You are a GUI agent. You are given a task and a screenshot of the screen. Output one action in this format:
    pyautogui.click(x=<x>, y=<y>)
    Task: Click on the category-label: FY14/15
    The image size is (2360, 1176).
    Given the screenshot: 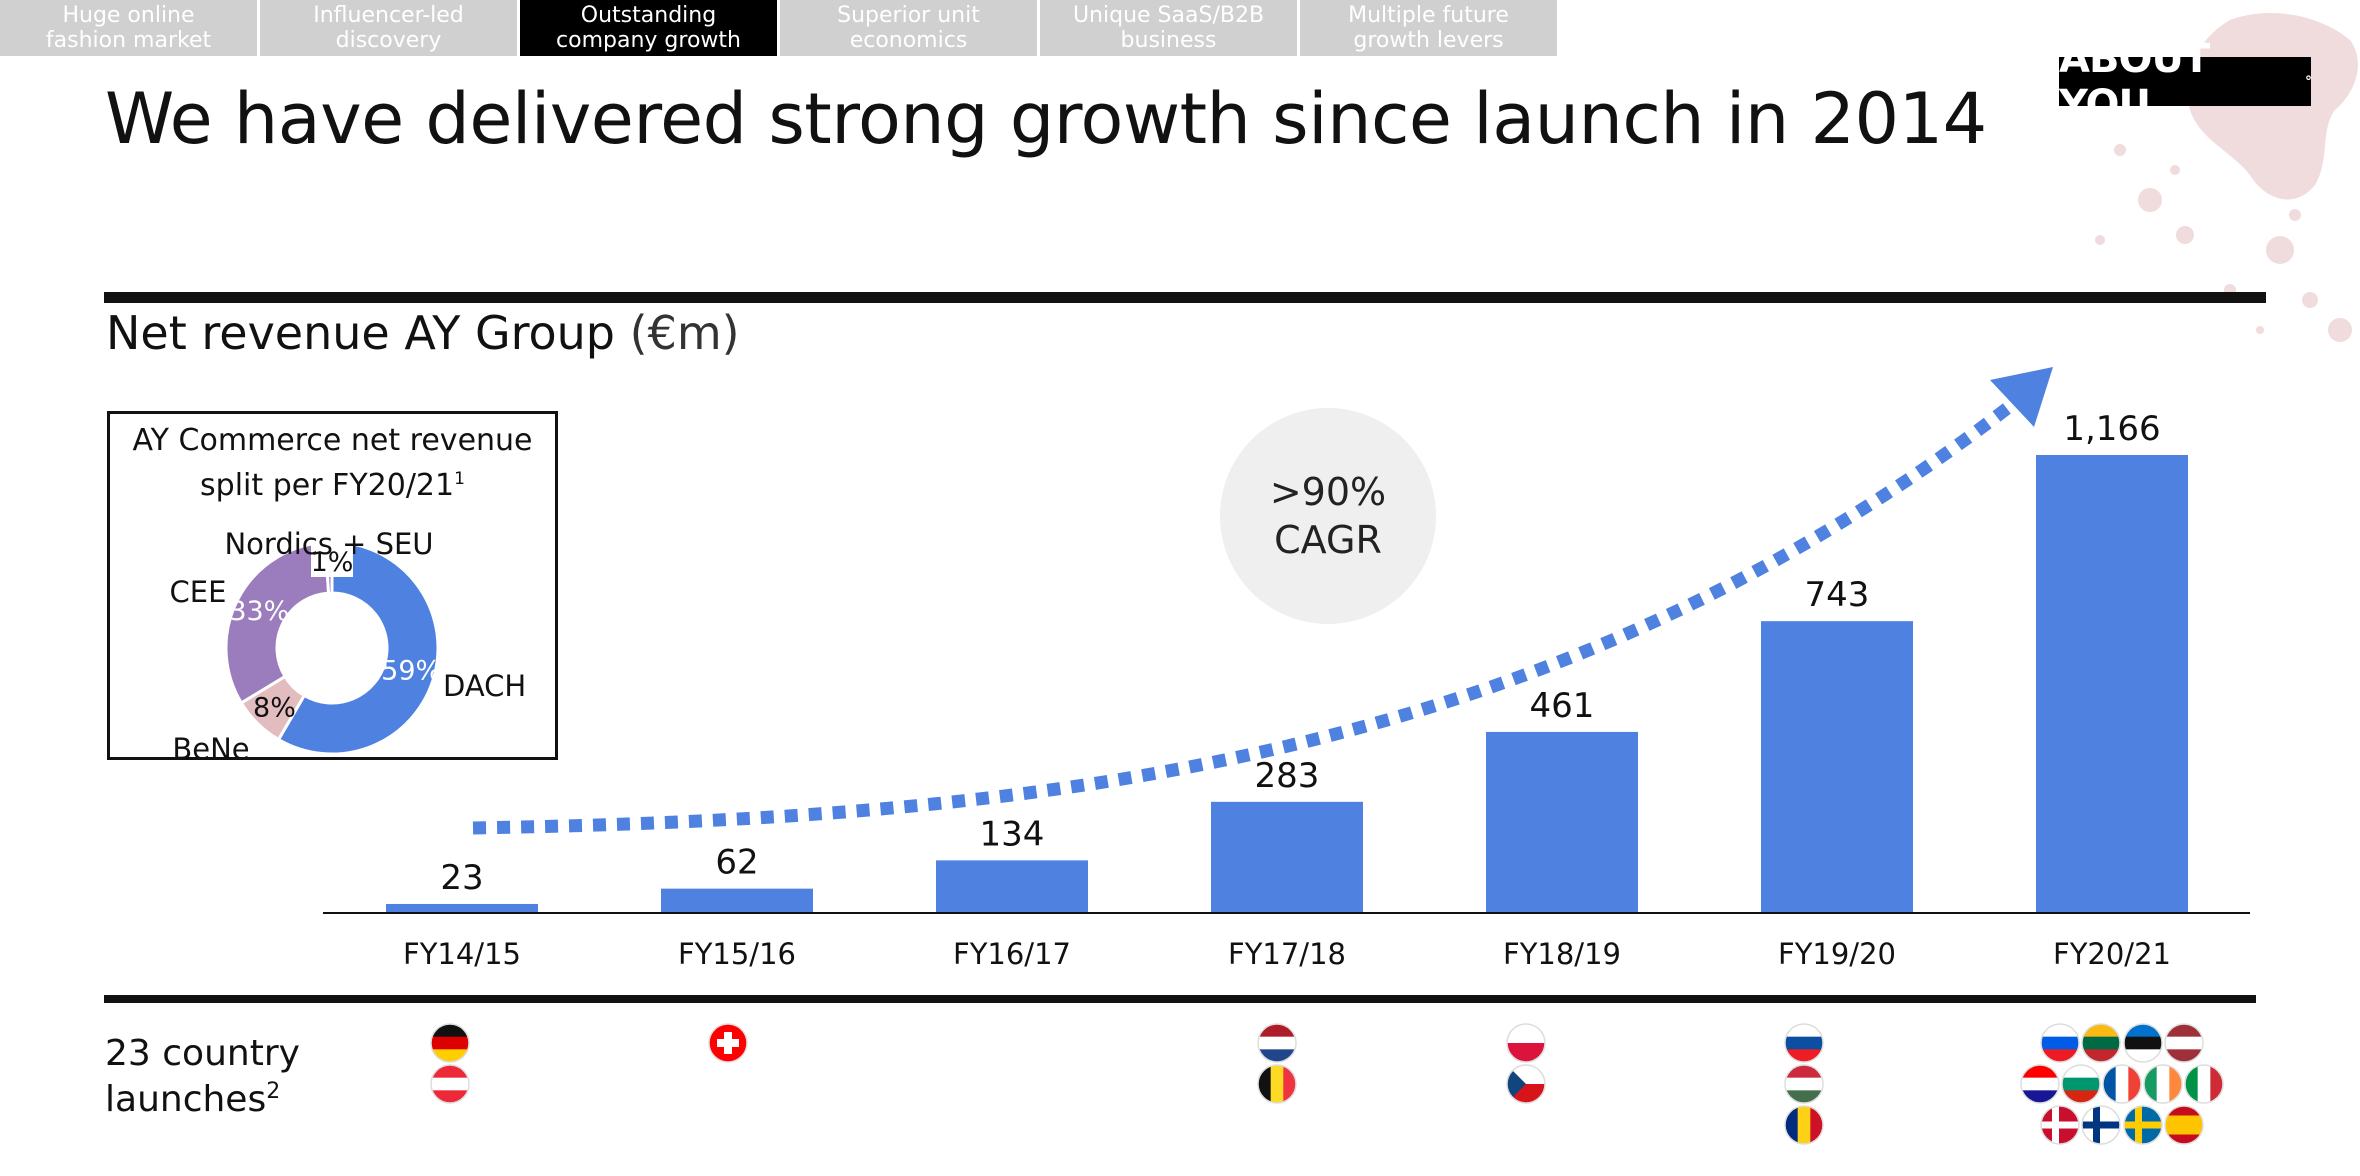 What is the action you would take?
    pyautogui.click(x=462, y=954)
    